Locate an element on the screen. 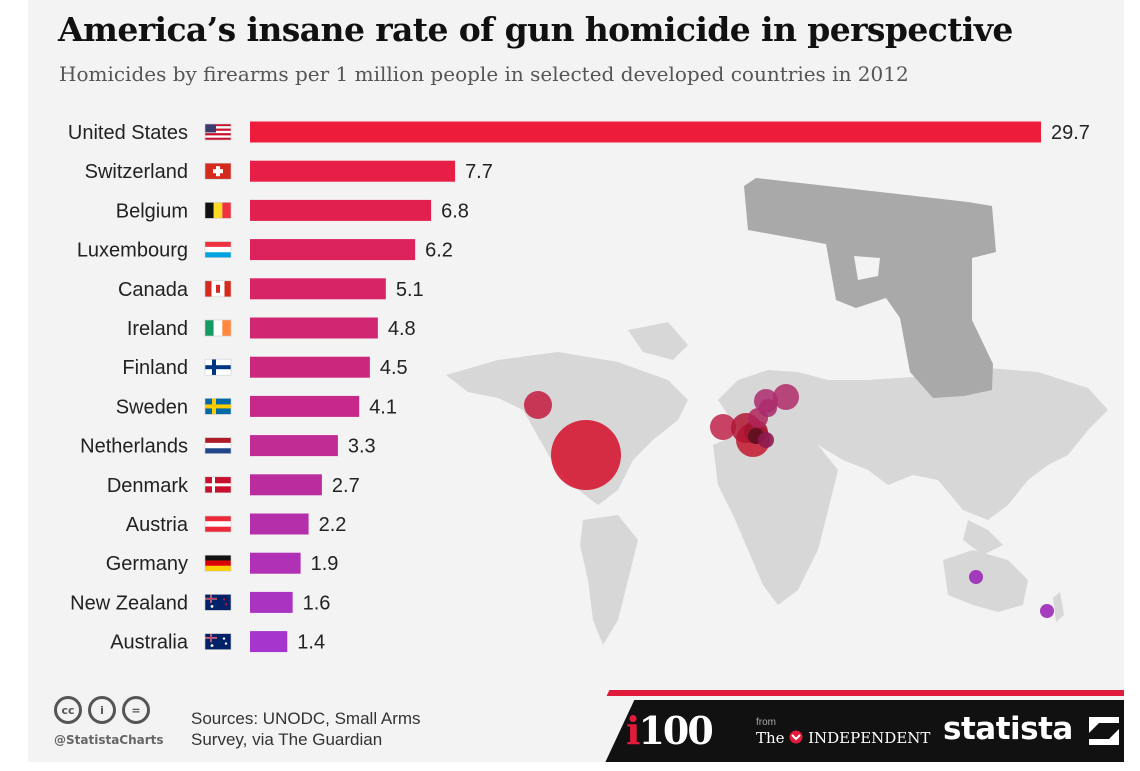 The height and width of the screenshot is (771, 1140). luxembourg-flag is located at coordinates (218, 249).